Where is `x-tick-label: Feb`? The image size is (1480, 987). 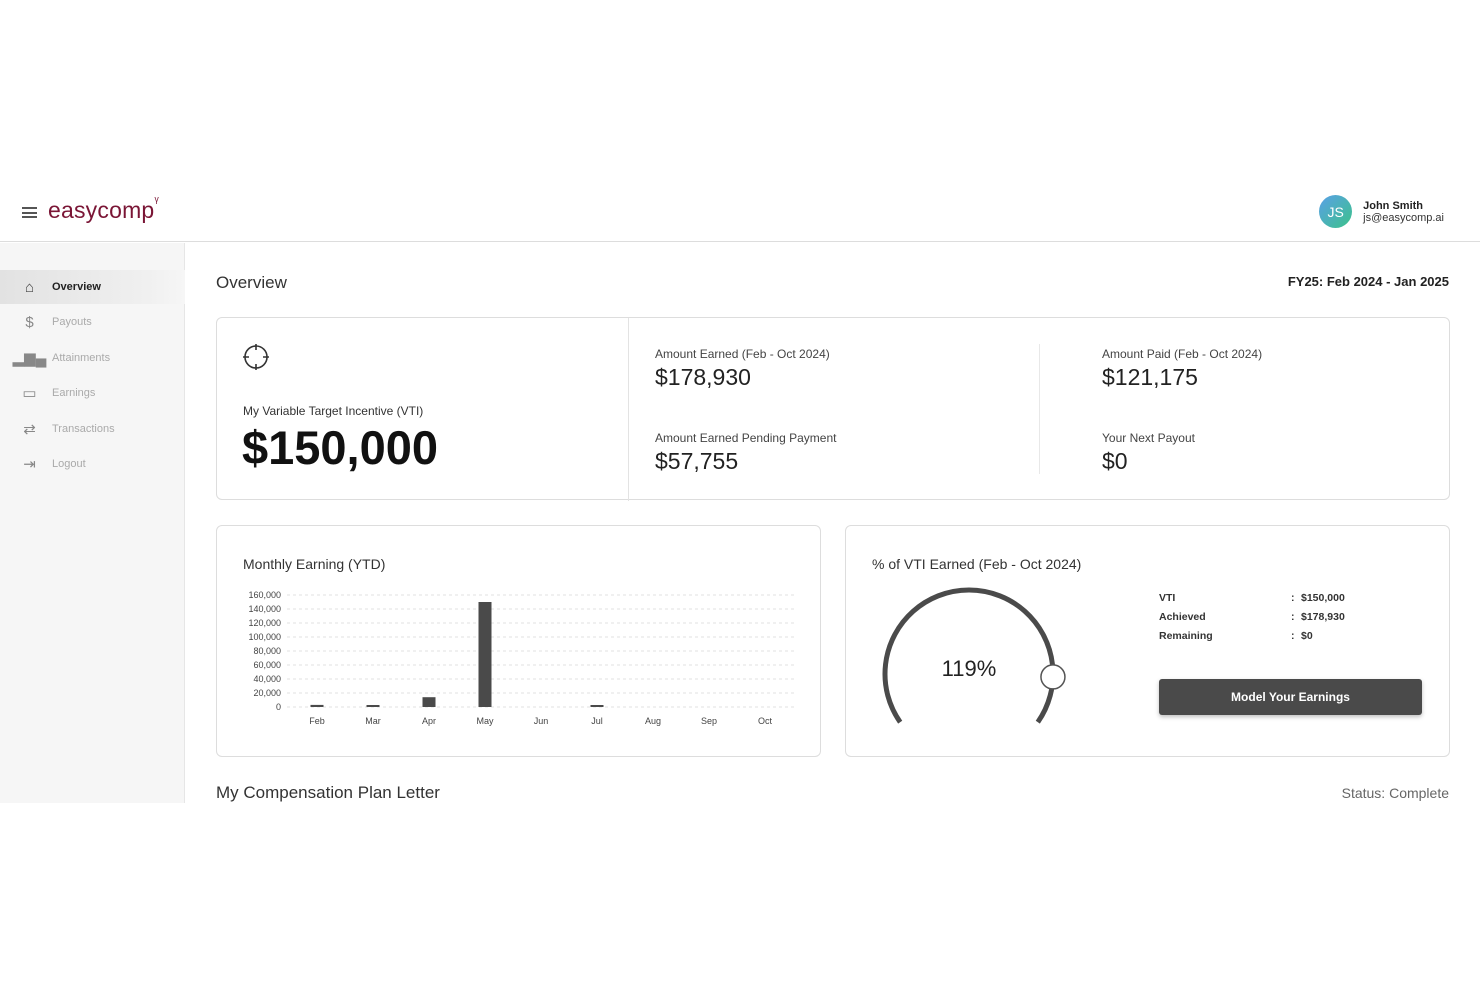 x-tick-label: Feb is located at coordinates (317, 721).